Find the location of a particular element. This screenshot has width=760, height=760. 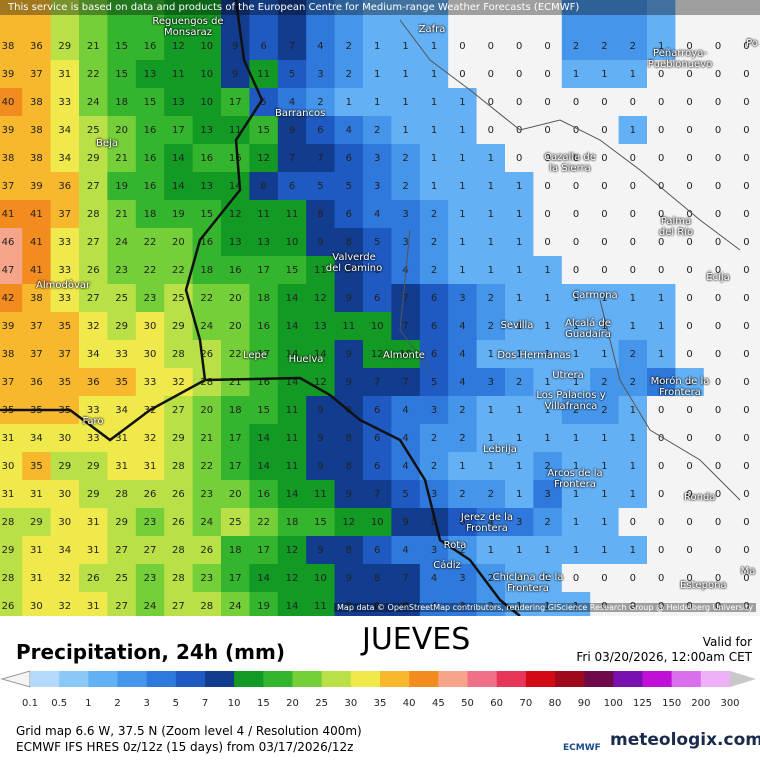

grid-value: 36 is located at coordinates (36, 46).